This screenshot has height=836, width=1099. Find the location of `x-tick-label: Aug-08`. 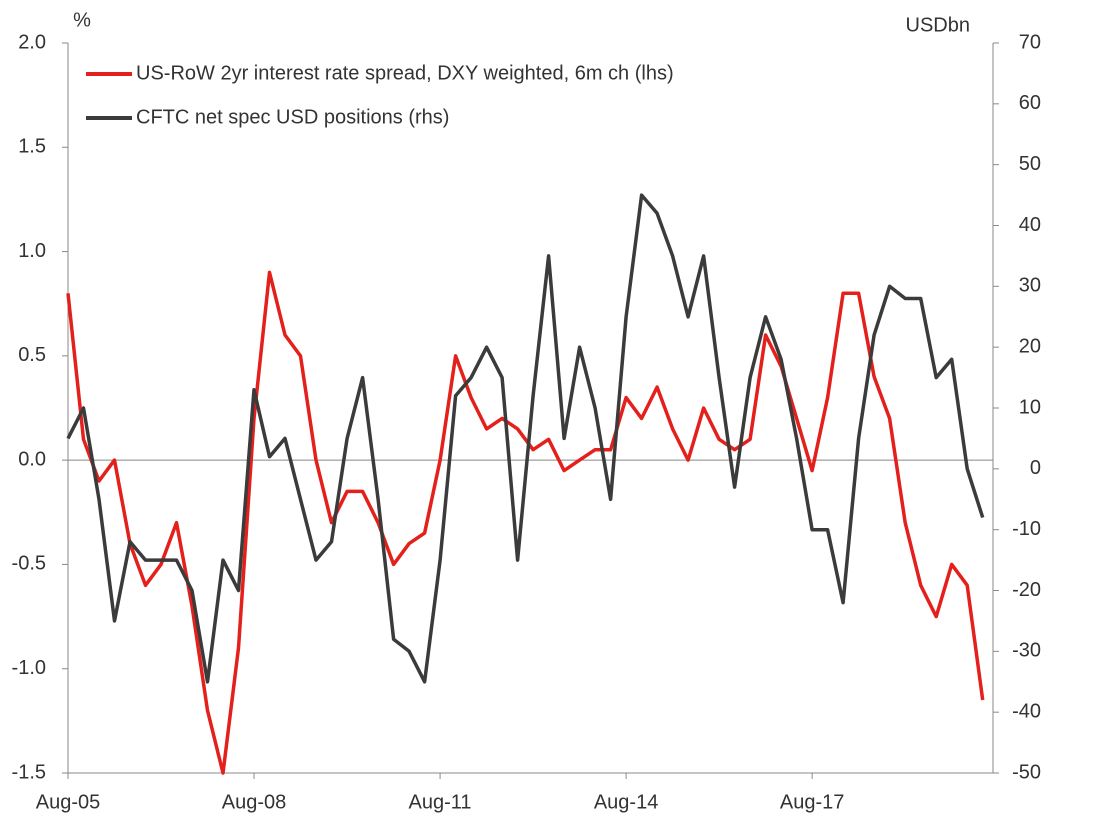

x-tick-label: Aug-08 is located at coordinates (254, 802).